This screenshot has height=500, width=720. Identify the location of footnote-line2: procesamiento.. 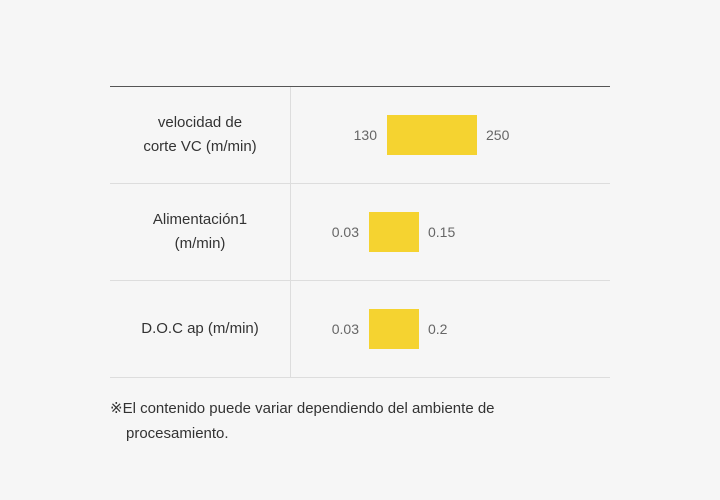
(177, 433).